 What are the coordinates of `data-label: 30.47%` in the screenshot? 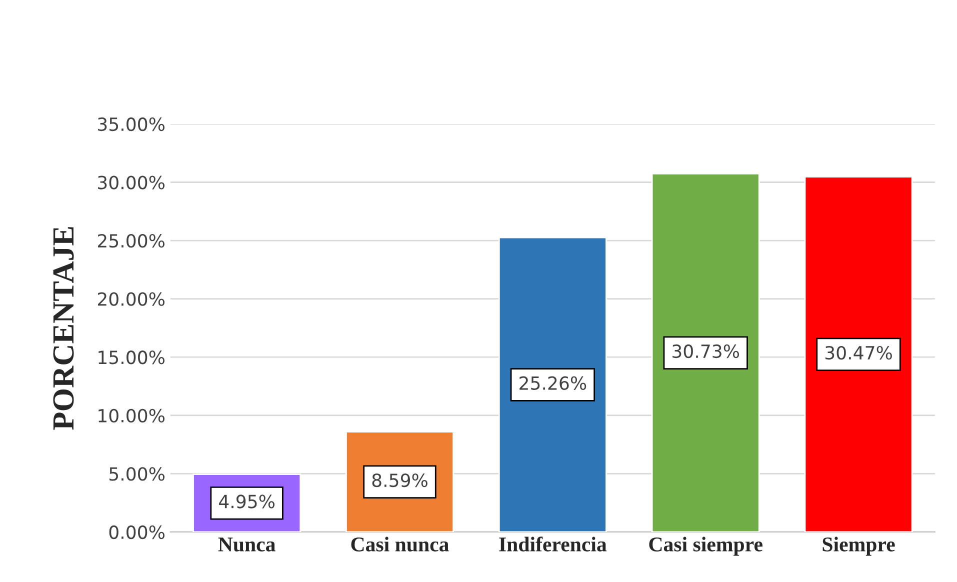 It's located at (858, 353).